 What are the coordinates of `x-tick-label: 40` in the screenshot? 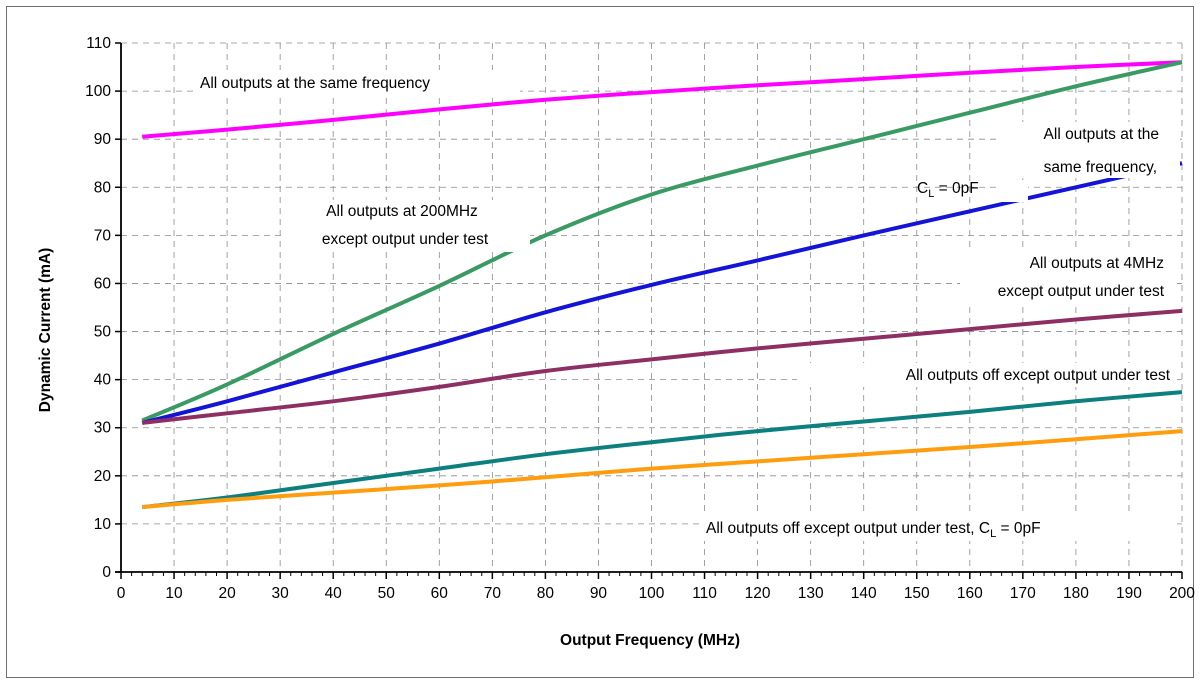 It's located at (334, 593).